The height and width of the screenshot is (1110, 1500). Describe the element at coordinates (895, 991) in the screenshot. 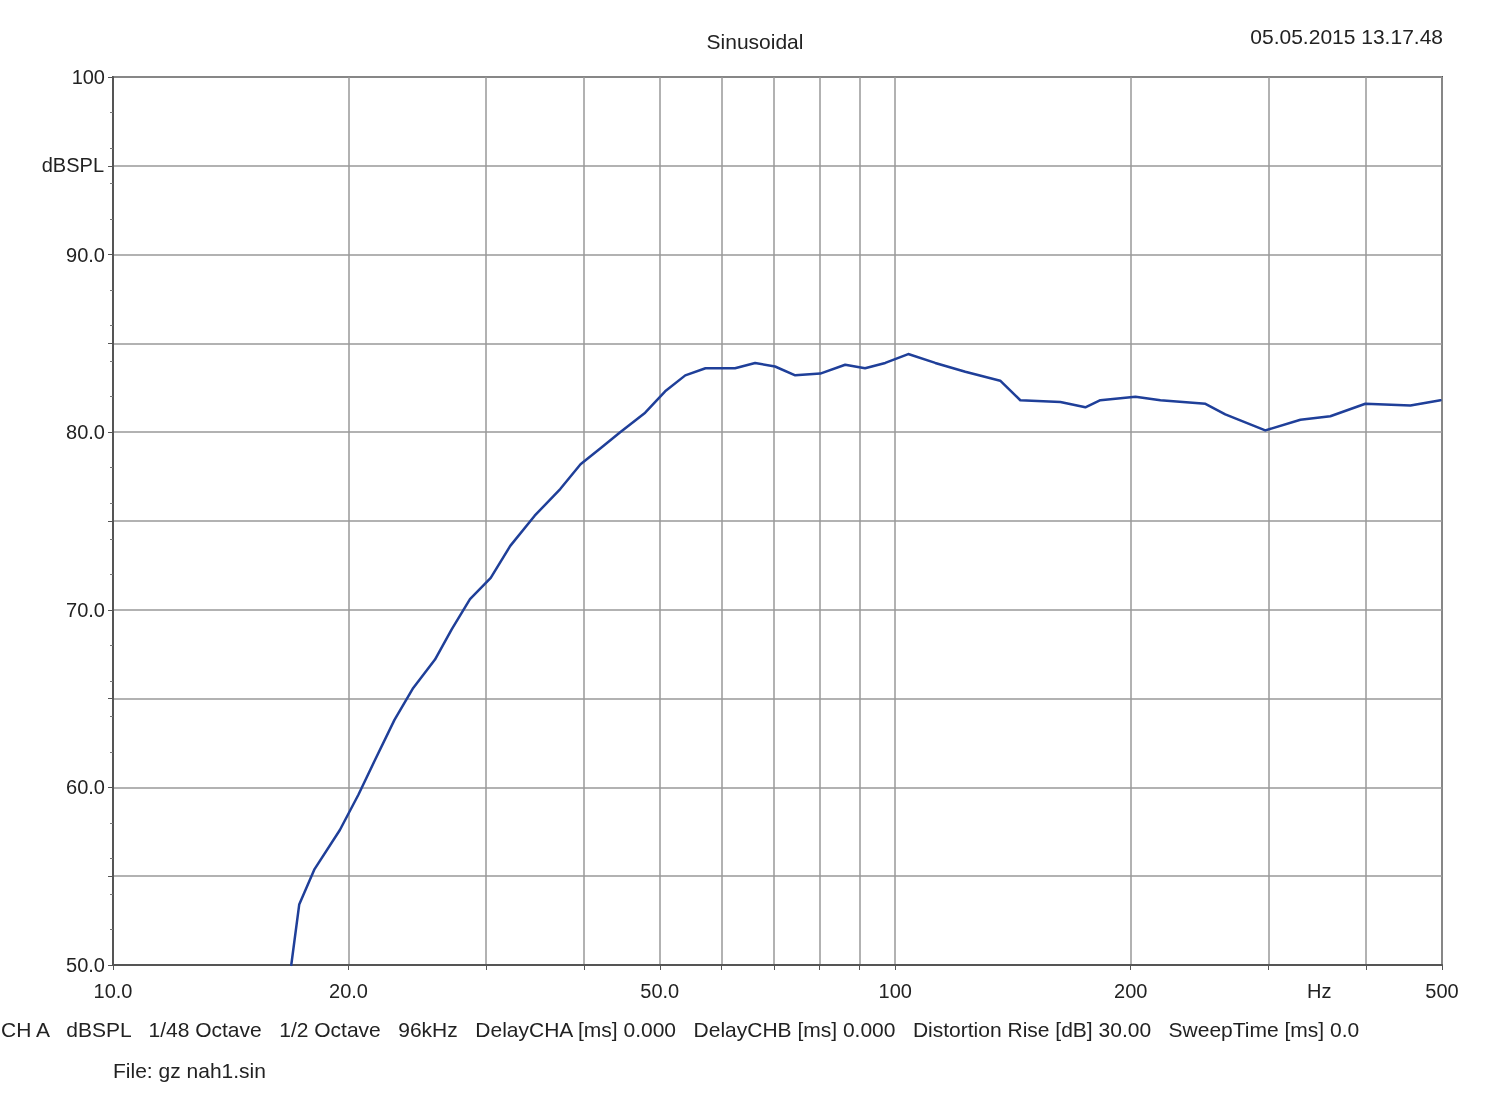

I see `x-tick-label: 100` at that location.